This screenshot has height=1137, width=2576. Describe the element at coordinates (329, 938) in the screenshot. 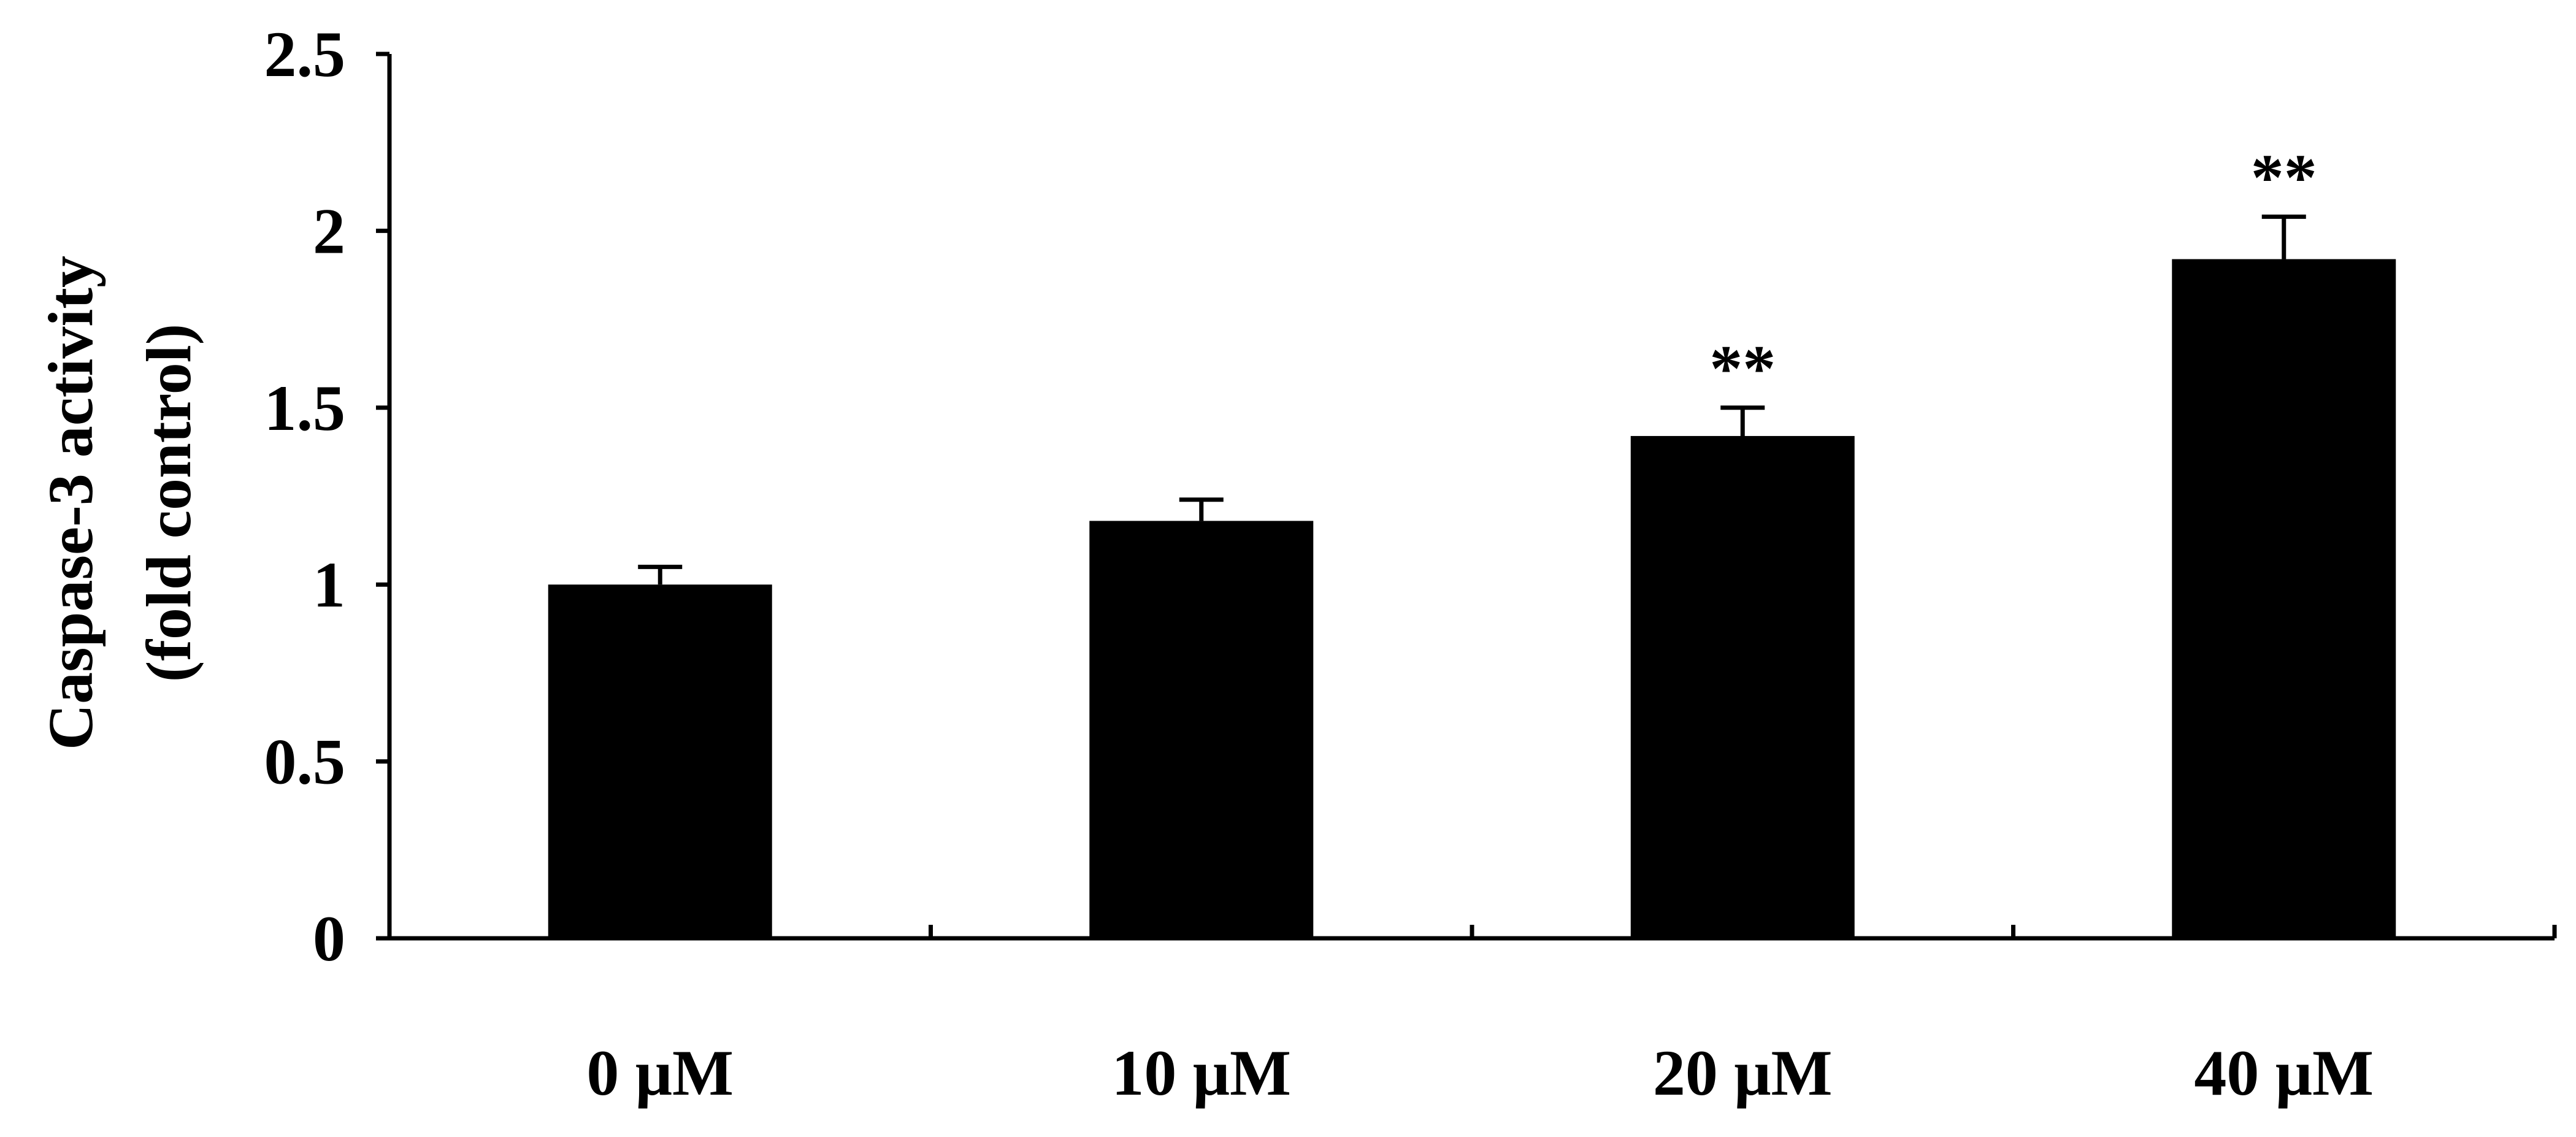

I see `y-tick-label: 0` at that location.